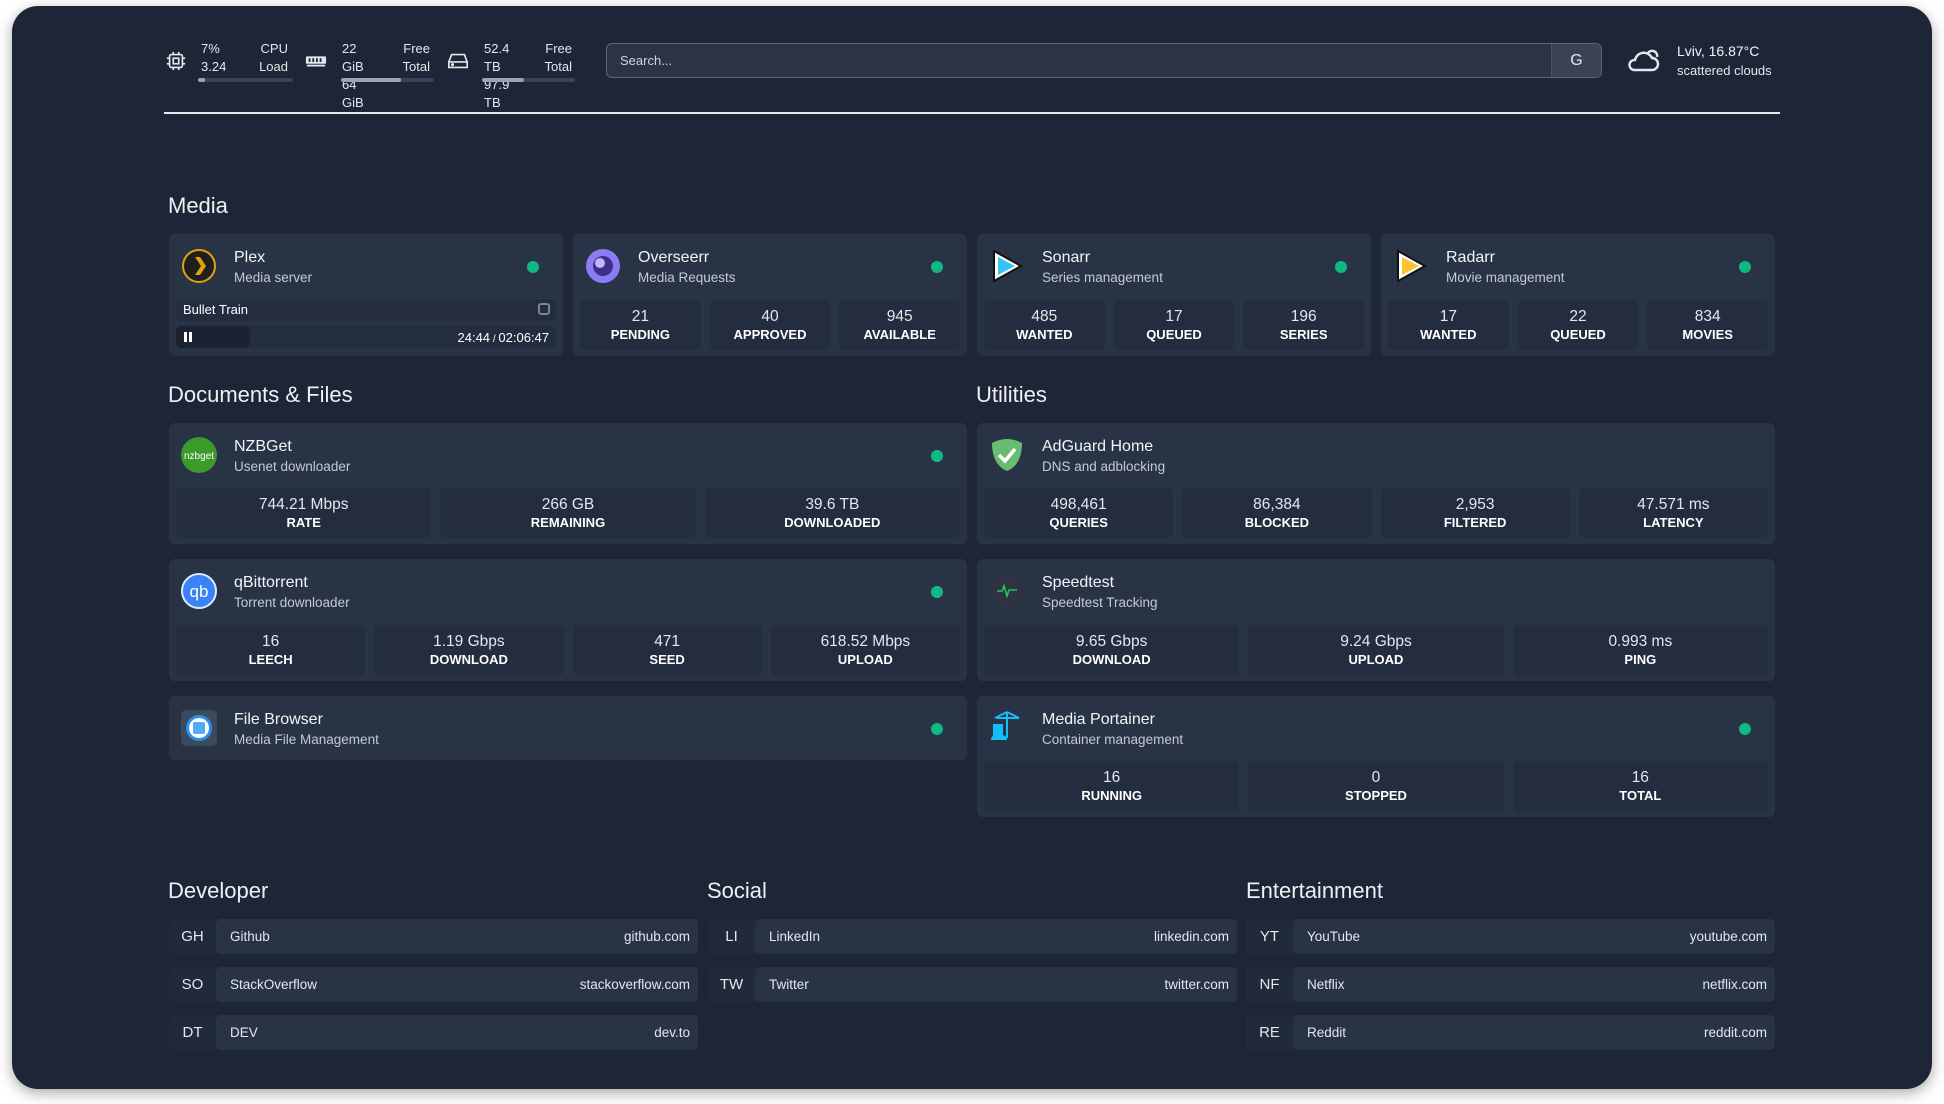  I want to click on bookmark-url: netflix.com, so click(1734, 984).